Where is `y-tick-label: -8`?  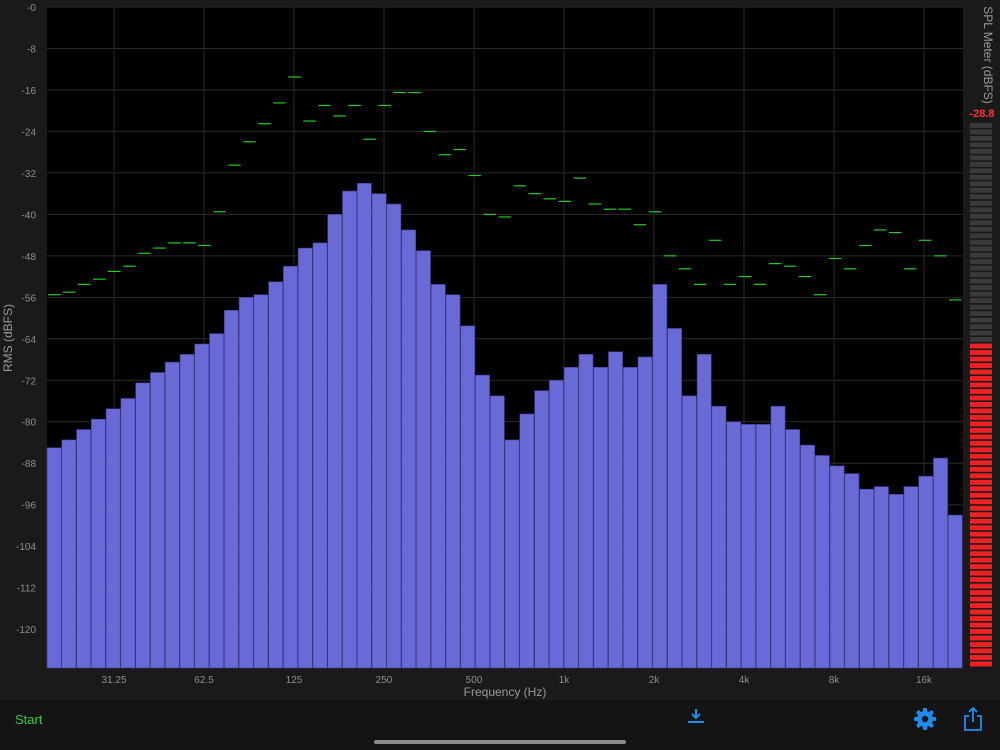
y-tick-label: -8 is located at coordinates (31, 49).